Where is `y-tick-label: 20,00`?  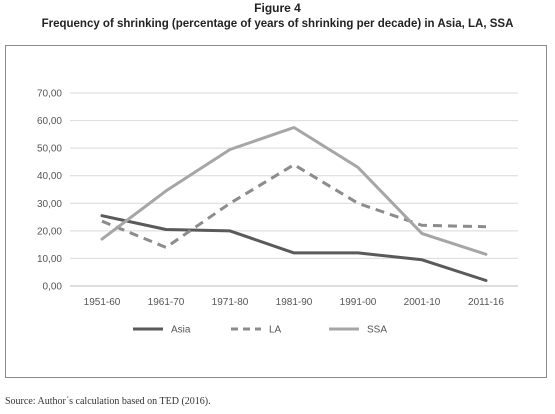
y-tick-label: 20,00 is located at coordinates (49, 231).